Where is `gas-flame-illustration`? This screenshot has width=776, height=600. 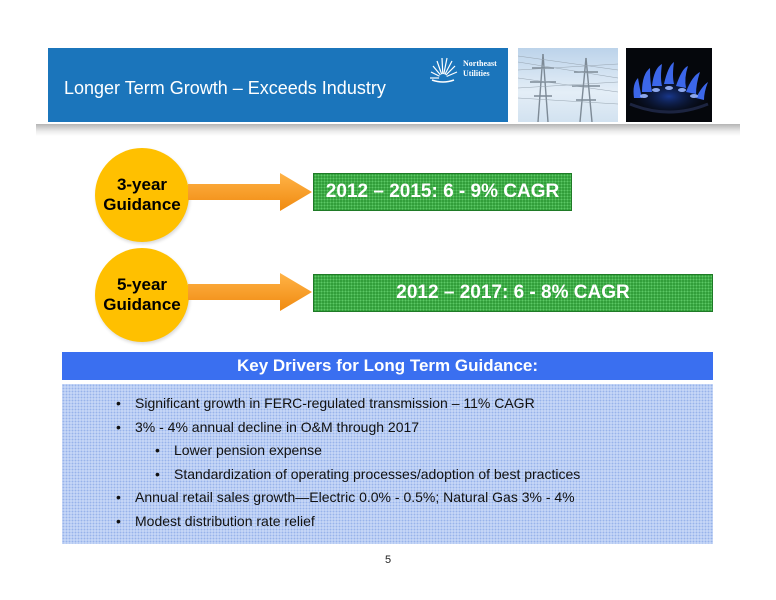 gas-flame-illustration is located at coordinates (669, 85).